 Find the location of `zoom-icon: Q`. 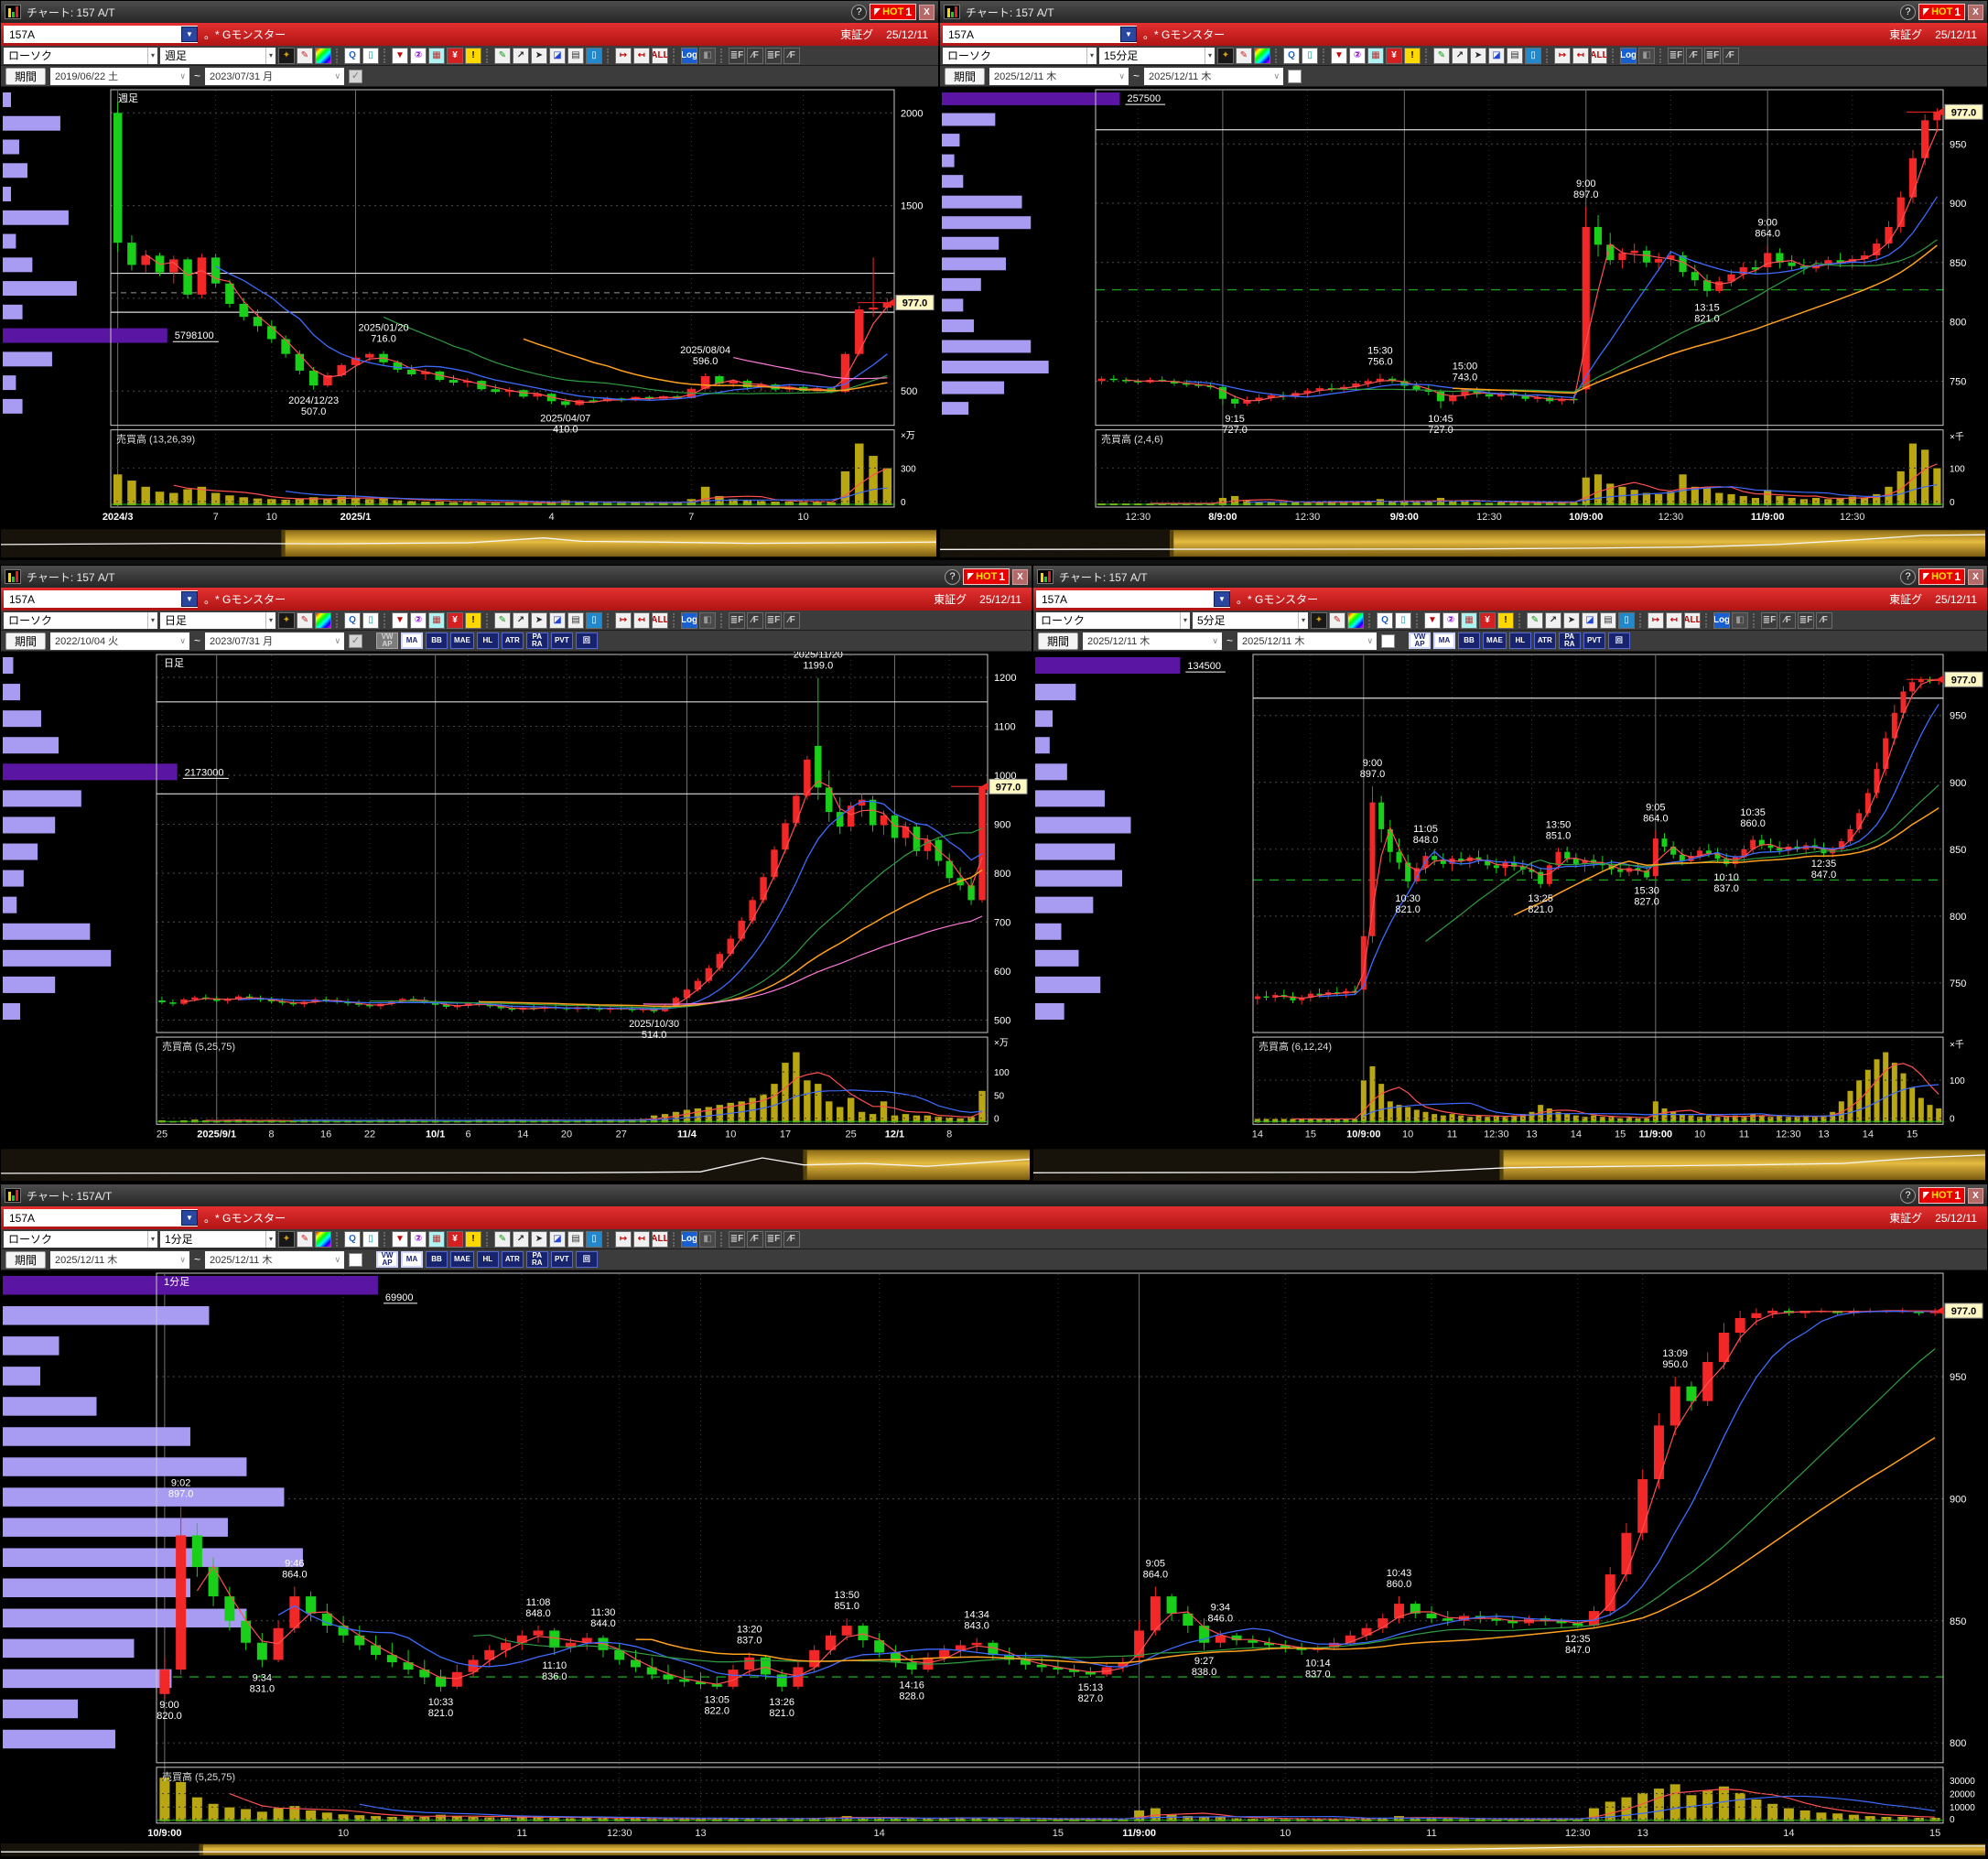

zoom-icon: Q is located at coordinates (352, 1239).